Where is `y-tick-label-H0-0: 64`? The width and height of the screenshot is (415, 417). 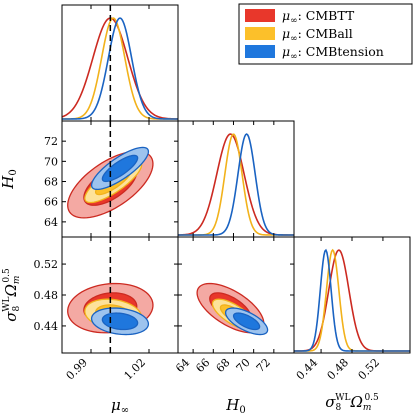
y-tick-label-H0-0: 64 is located at coordinates (51, 222).